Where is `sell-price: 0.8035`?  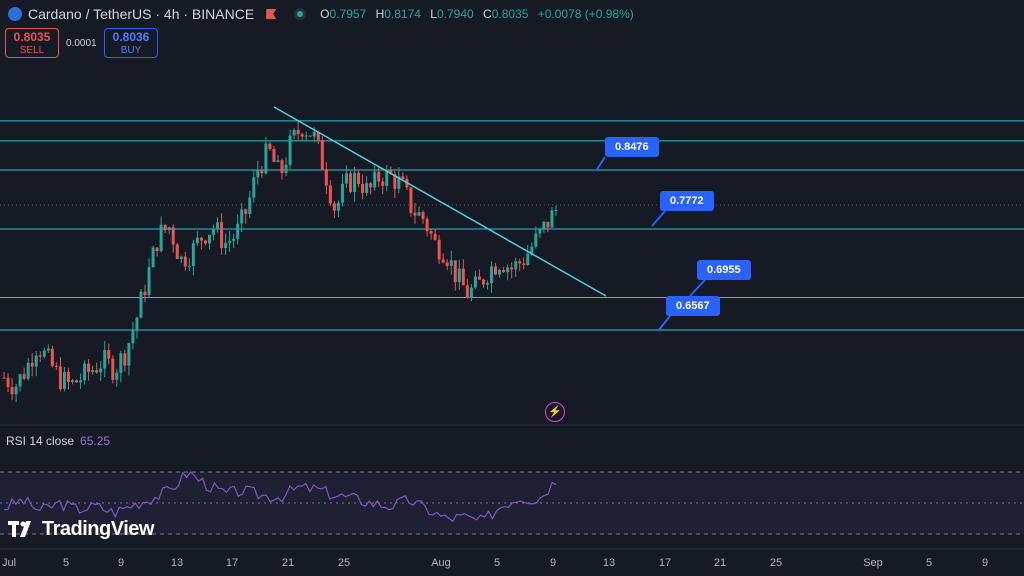
sell-price: 0.8035 is located at coordinates (32, 37).